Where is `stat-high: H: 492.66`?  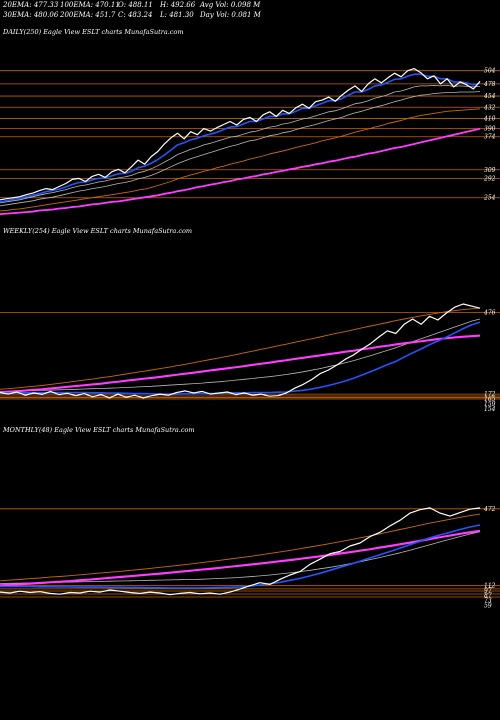 stat-high: H: 492.66 is located at coordinates (178, 5).